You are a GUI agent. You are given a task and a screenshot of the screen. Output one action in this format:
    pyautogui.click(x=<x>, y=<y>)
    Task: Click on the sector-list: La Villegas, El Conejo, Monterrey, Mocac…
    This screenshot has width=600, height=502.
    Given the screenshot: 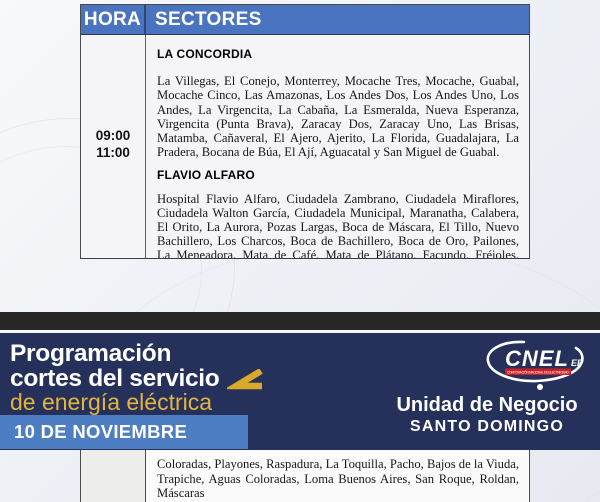 What is the action you would take?
    pyautogui.click(x=338, y=117)
    